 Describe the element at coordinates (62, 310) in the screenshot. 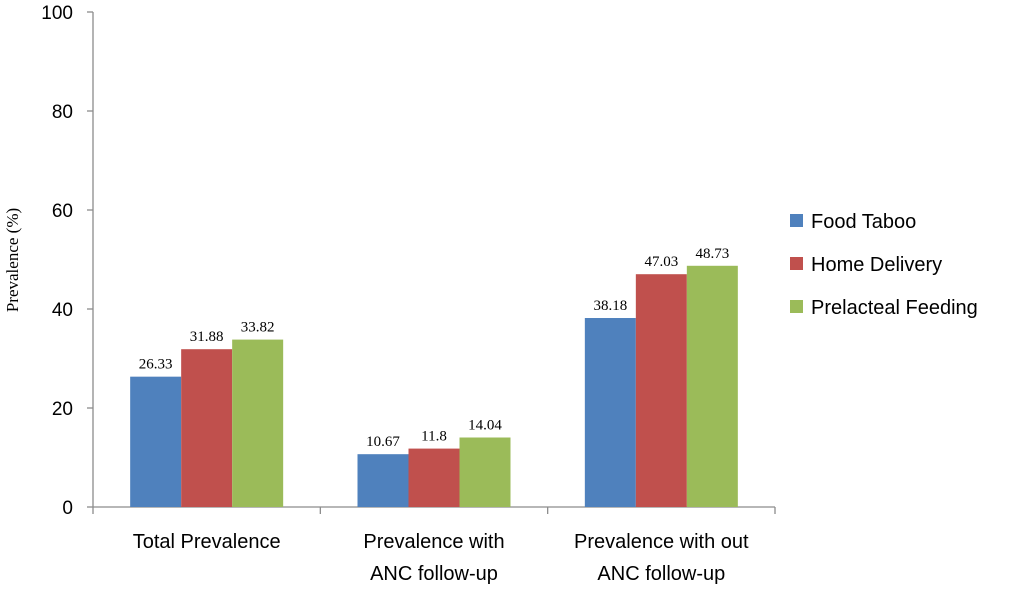

I see `y-tick-label: 40` at that location.